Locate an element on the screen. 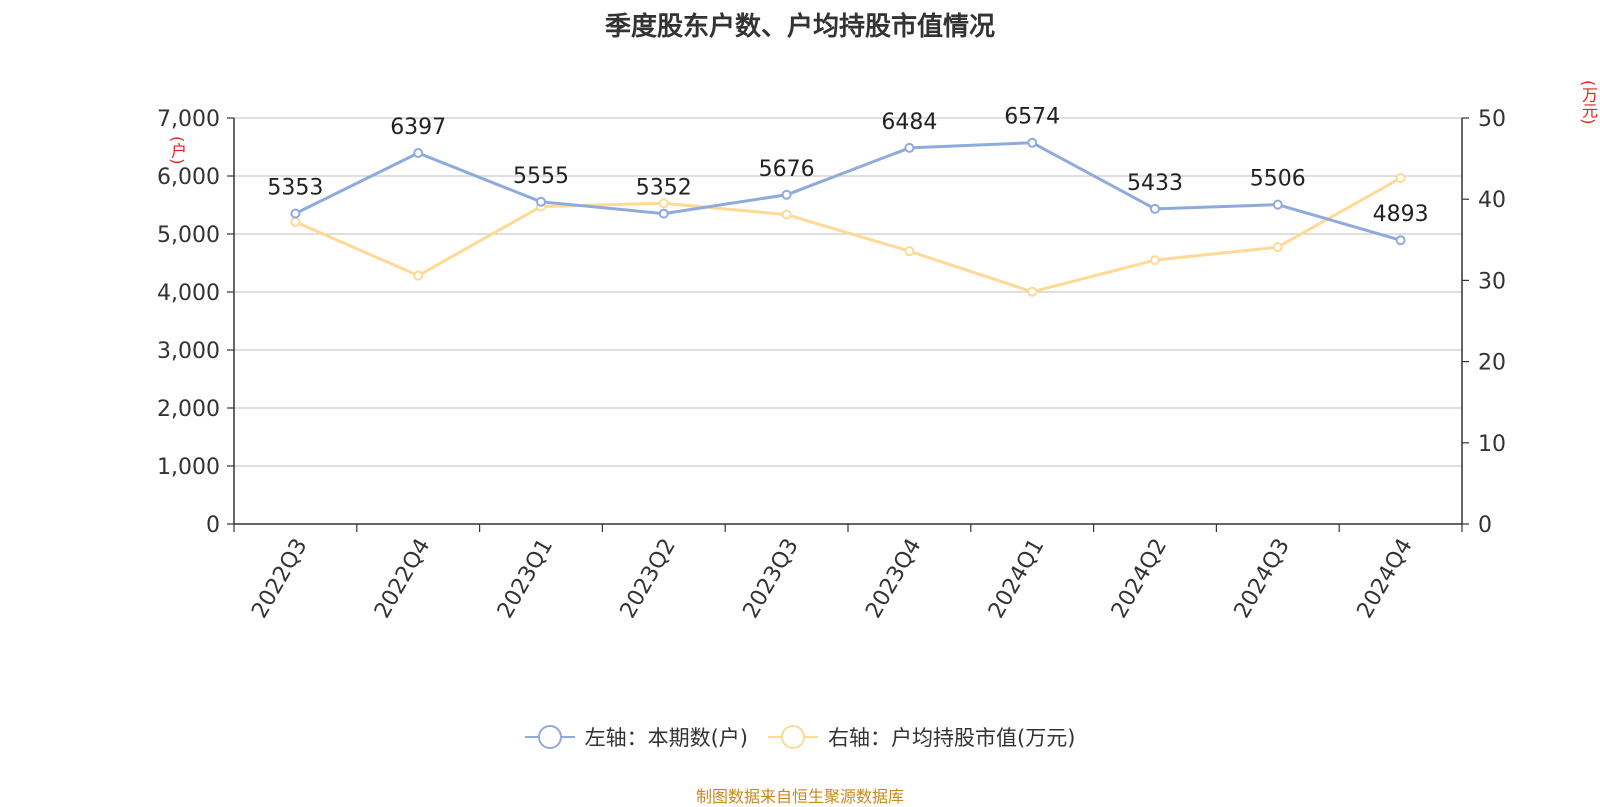 This screenshot has height=807, width=1600. left-axis-unit: (户) is located at coordinates (177, 150).